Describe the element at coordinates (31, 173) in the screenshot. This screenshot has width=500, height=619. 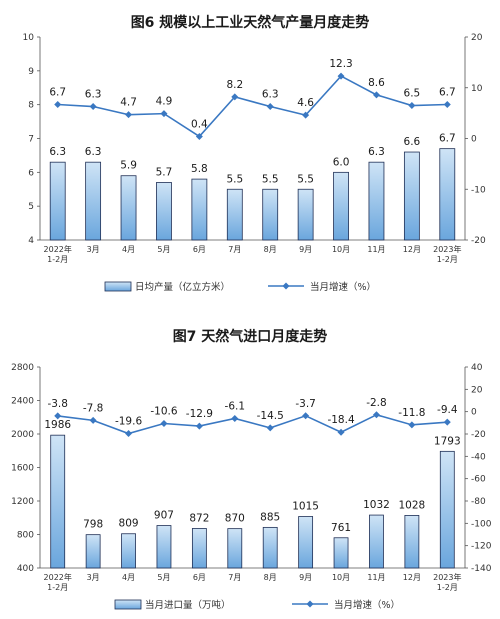
I see `left-tick-label: 6` at that location.